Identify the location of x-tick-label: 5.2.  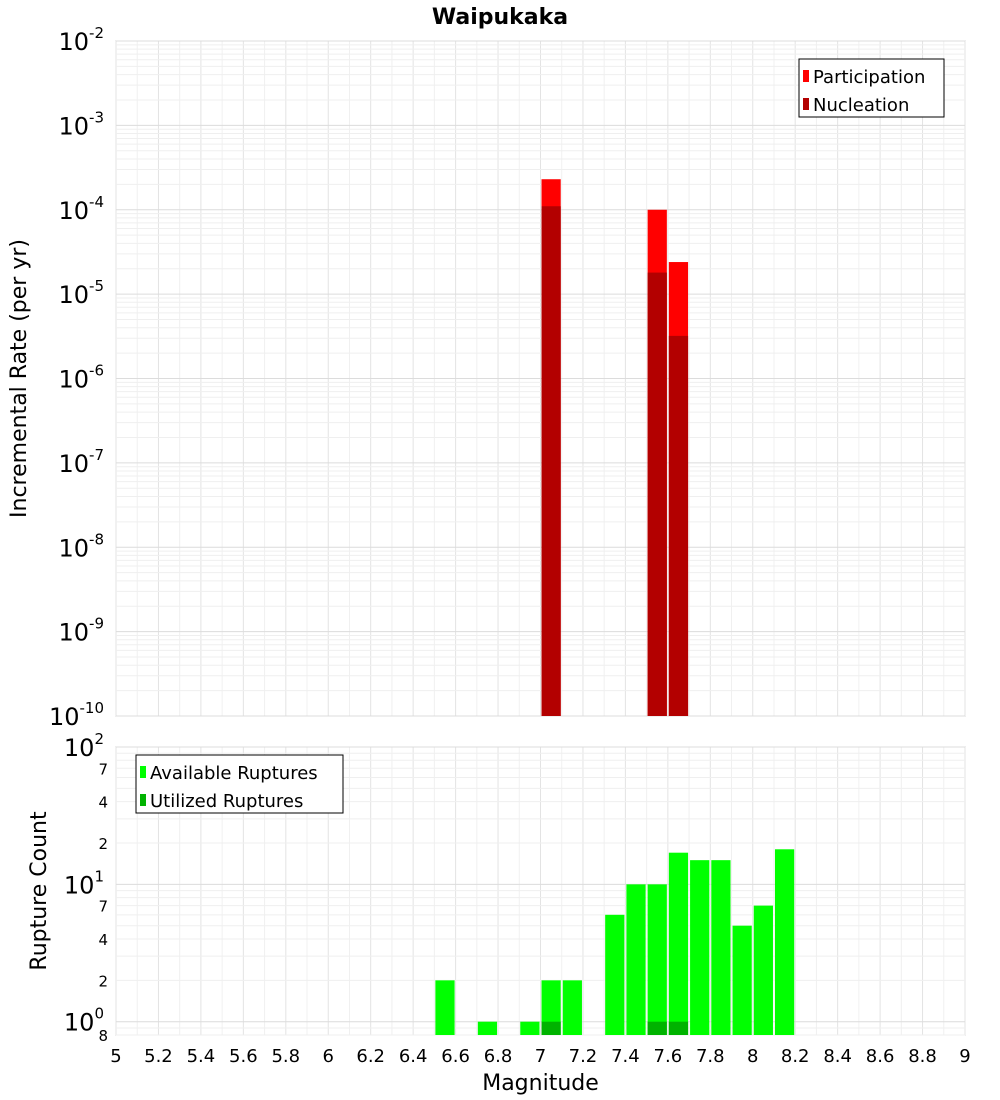
(158, 1056).